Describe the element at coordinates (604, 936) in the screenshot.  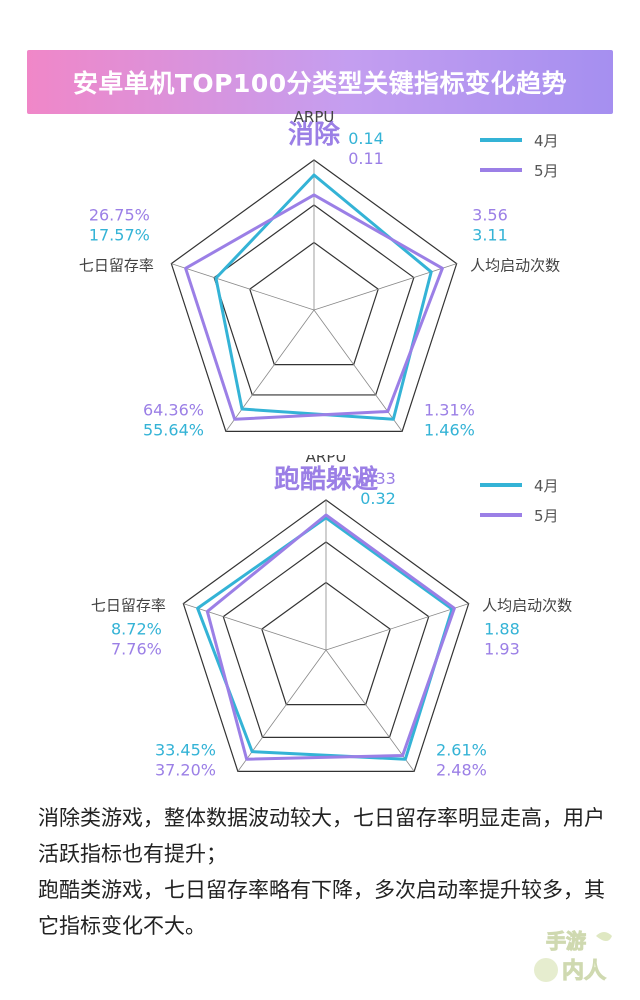
I see `leaf-icon` at that location.